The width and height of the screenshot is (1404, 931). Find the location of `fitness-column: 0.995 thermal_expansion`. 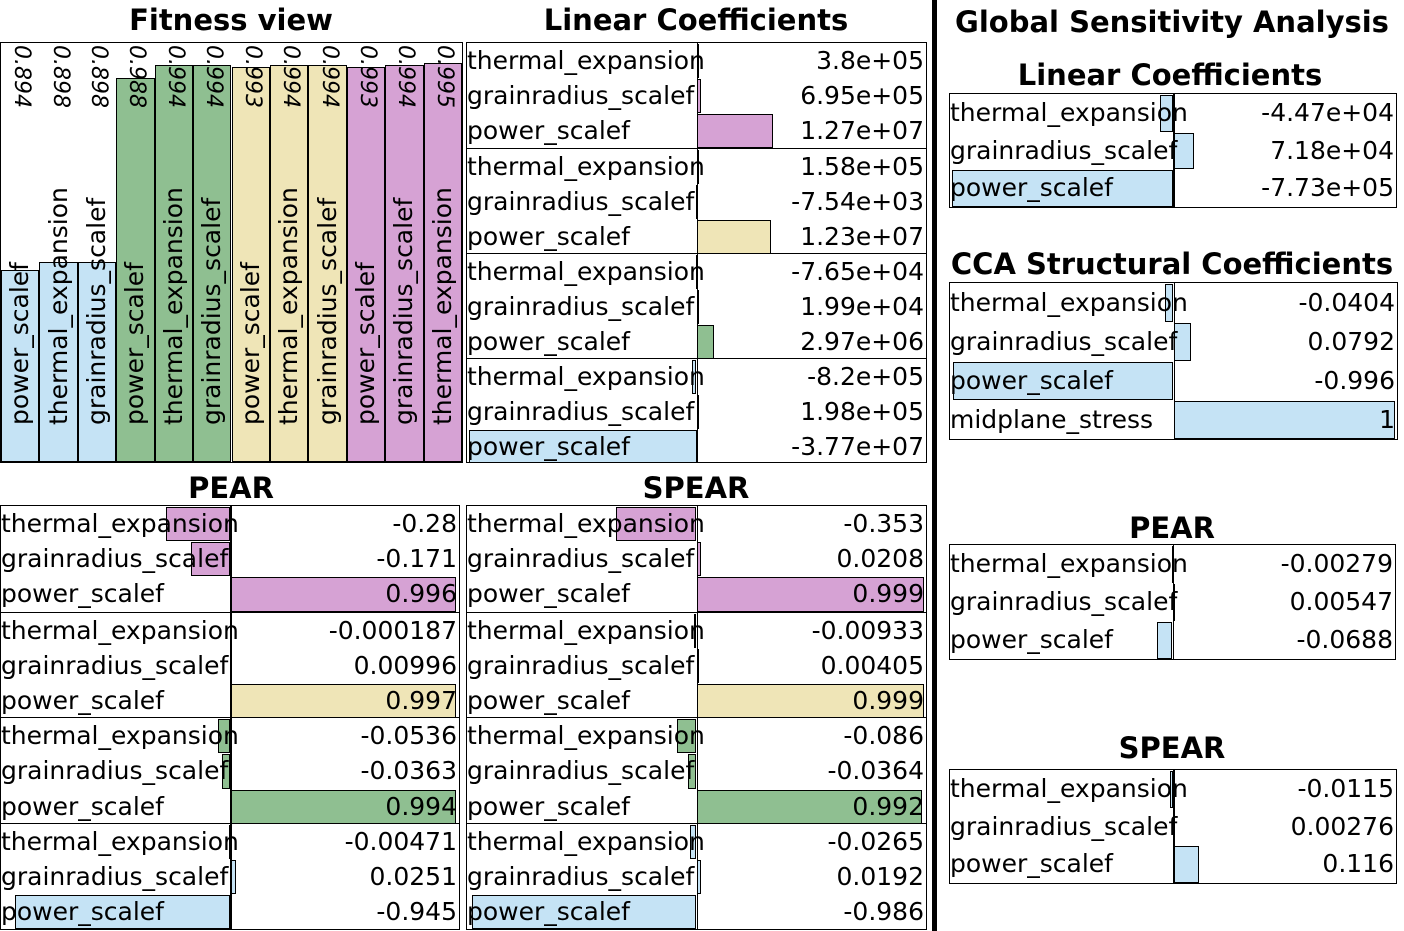

fitness-column: 0.995 thermal_expansion is located at coordinates (442, 252).